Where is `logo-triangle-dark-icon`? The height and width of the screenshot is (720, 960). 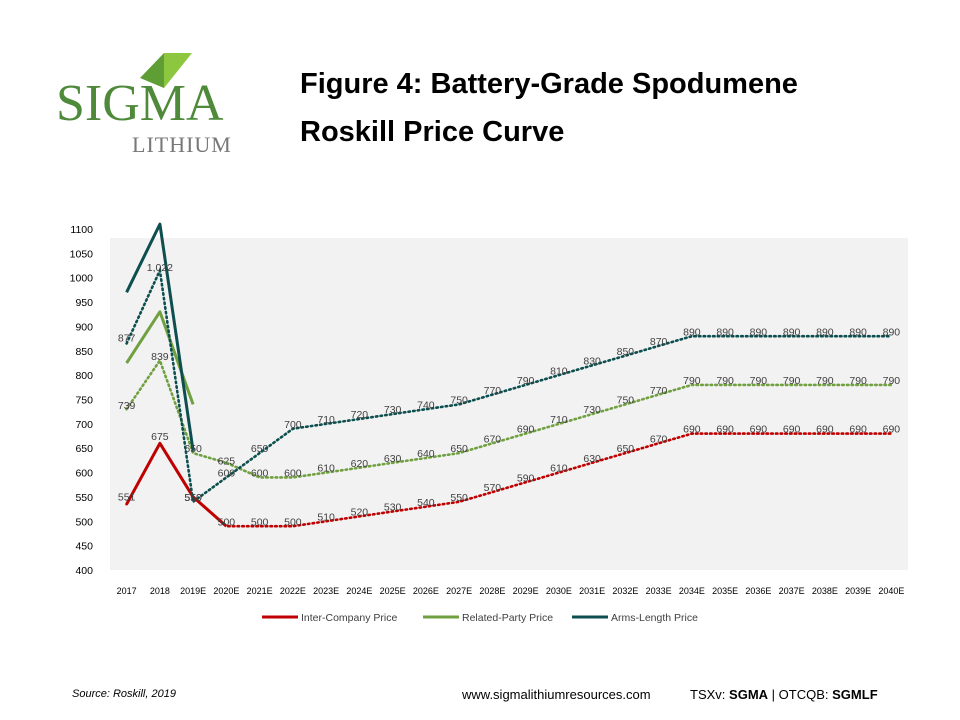
logo-triangle-dark-icon is located at coordinates (152, 70).